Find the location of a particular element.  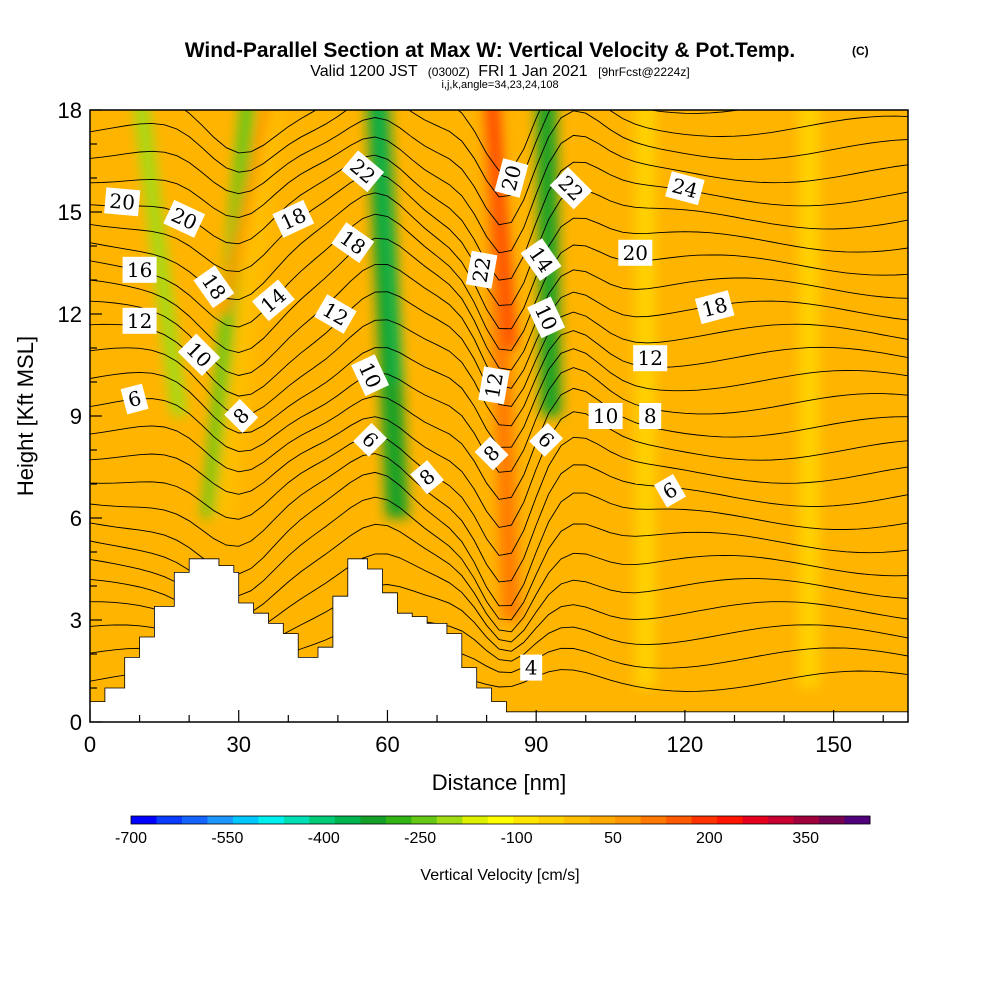

colorbar-label: Vertical Velocity [cm/s] is located at coordinates (499, 875).